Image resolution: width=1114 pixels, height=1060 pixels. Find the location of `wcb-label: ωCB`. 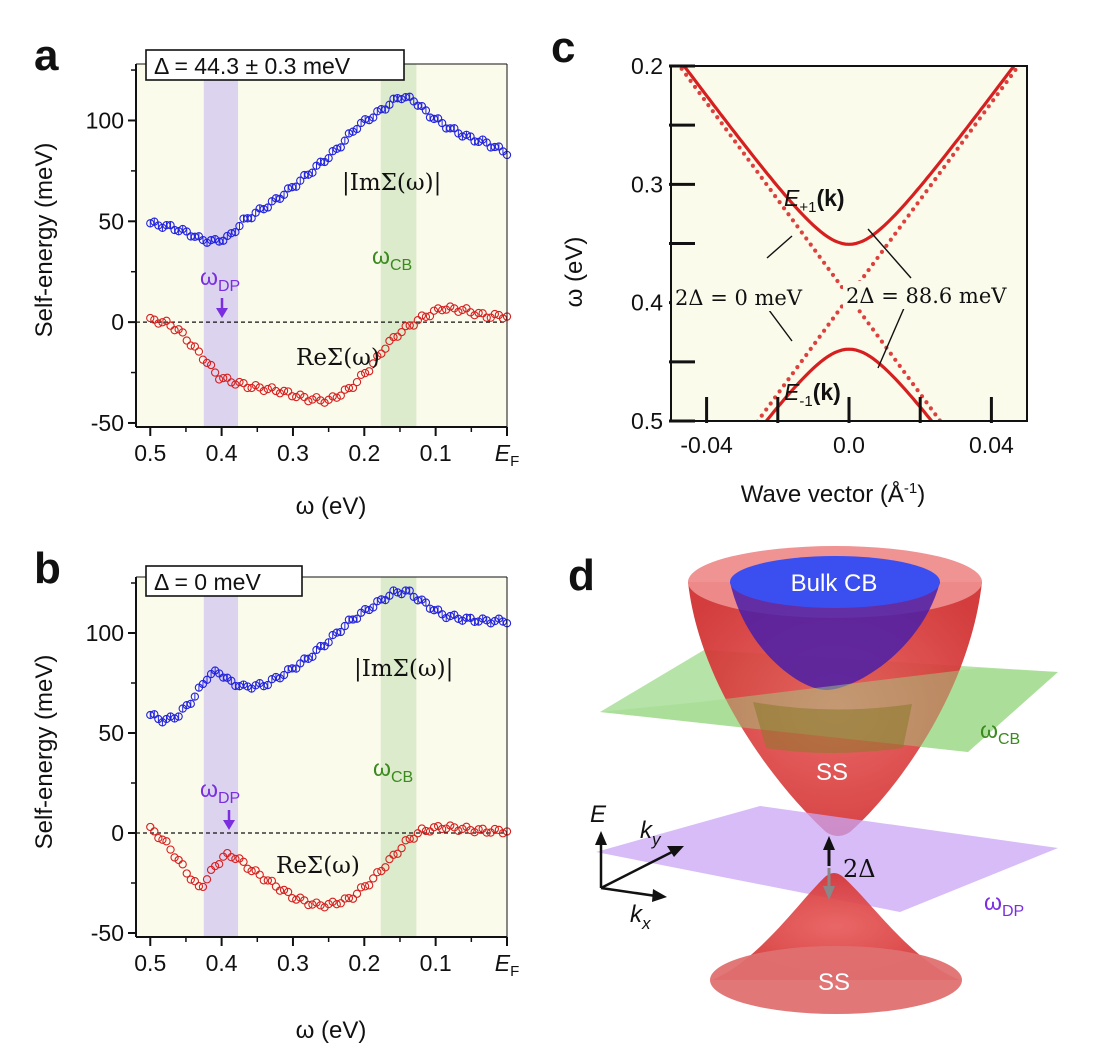

wcb-label: ωCB is located at coordinates (1000, 732).